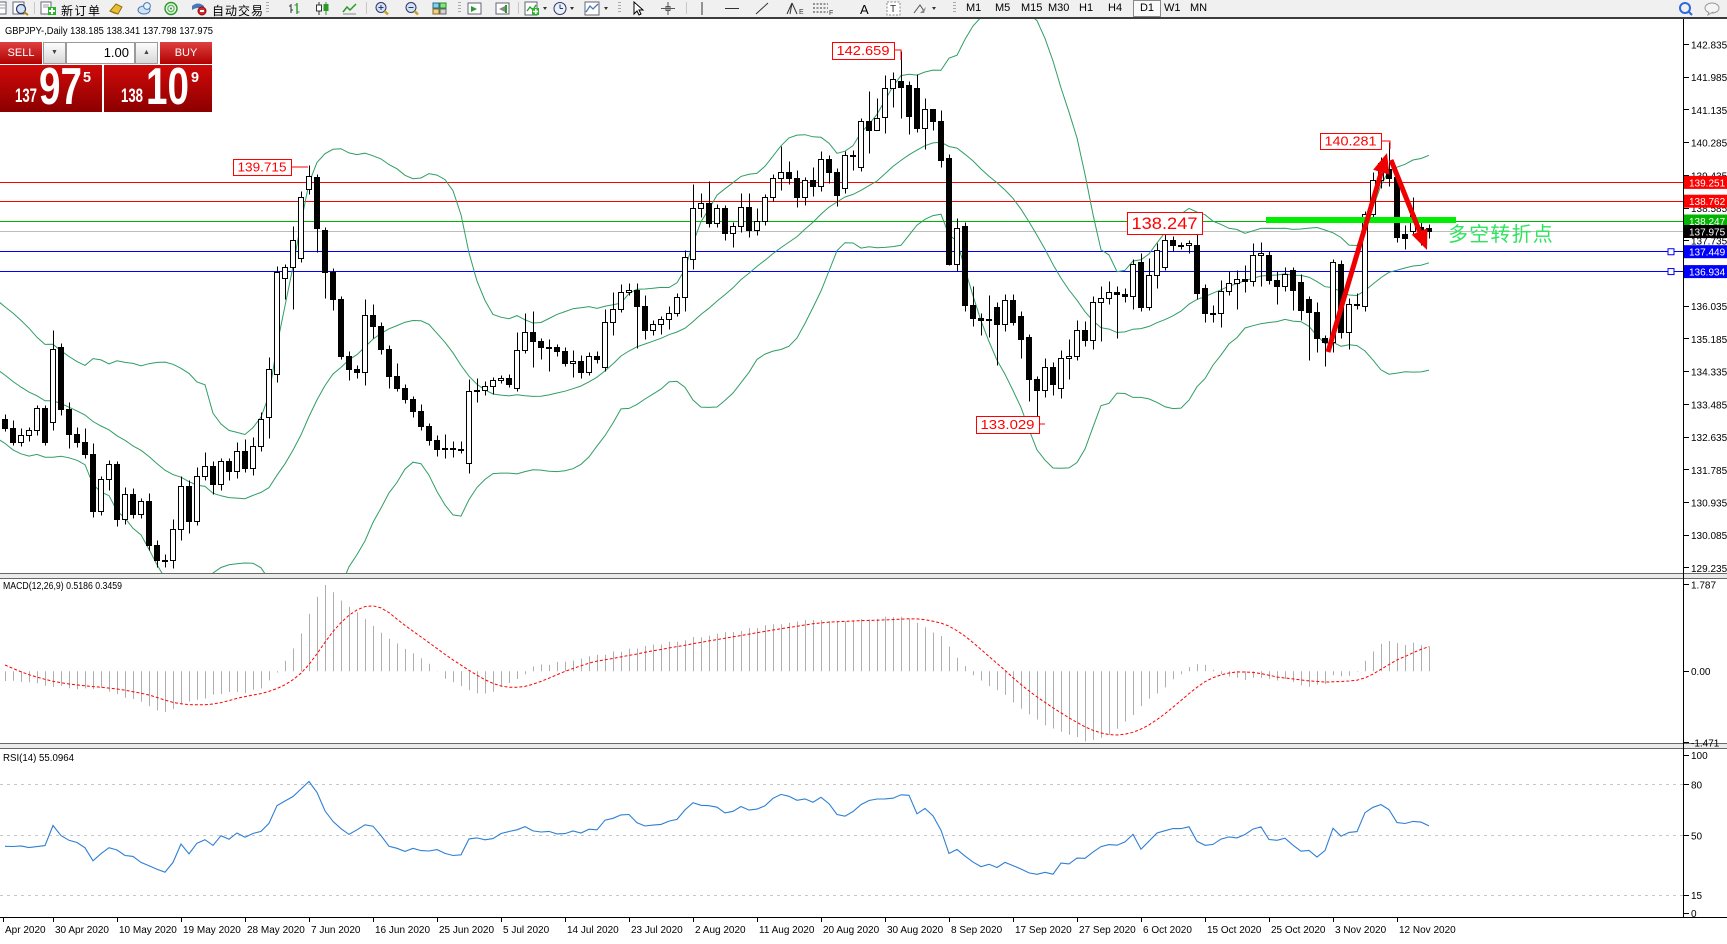 This screenshot has height=944, width=1727. I want to click on svg-text: 50, so click(1697, 837).